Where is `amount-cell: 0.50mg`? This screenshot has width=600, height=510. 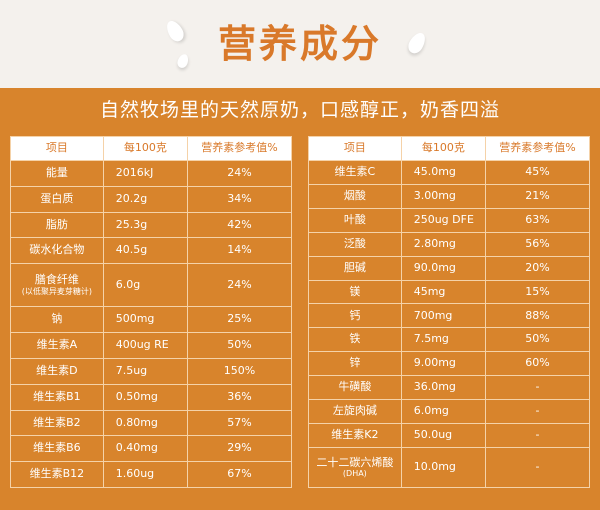 amount-cell: 0.50mg is located at coordinates (145, 397).